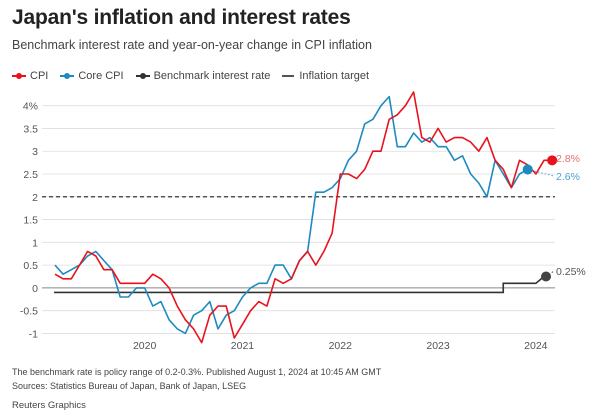 The height and width of the screenshot is (418, 607). Describe the element at coordinates (568, 177) in the screenshot. I see `core-cpi-end-label: 2.6%` at that location.